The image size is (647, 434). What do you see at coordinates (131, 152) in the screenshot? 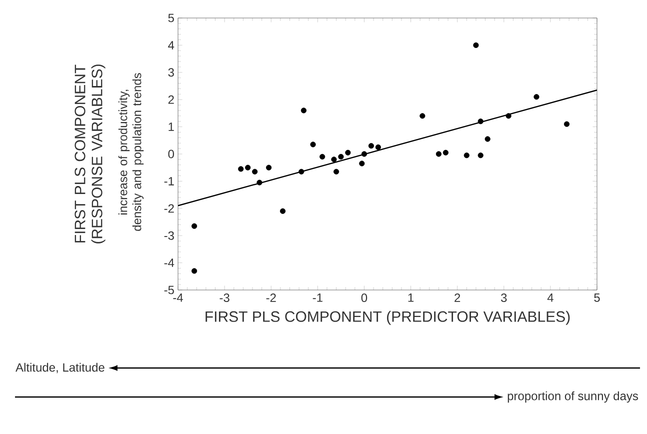
I see `text: increase of productivity, density and population trends` at bounding box center [131, 152].